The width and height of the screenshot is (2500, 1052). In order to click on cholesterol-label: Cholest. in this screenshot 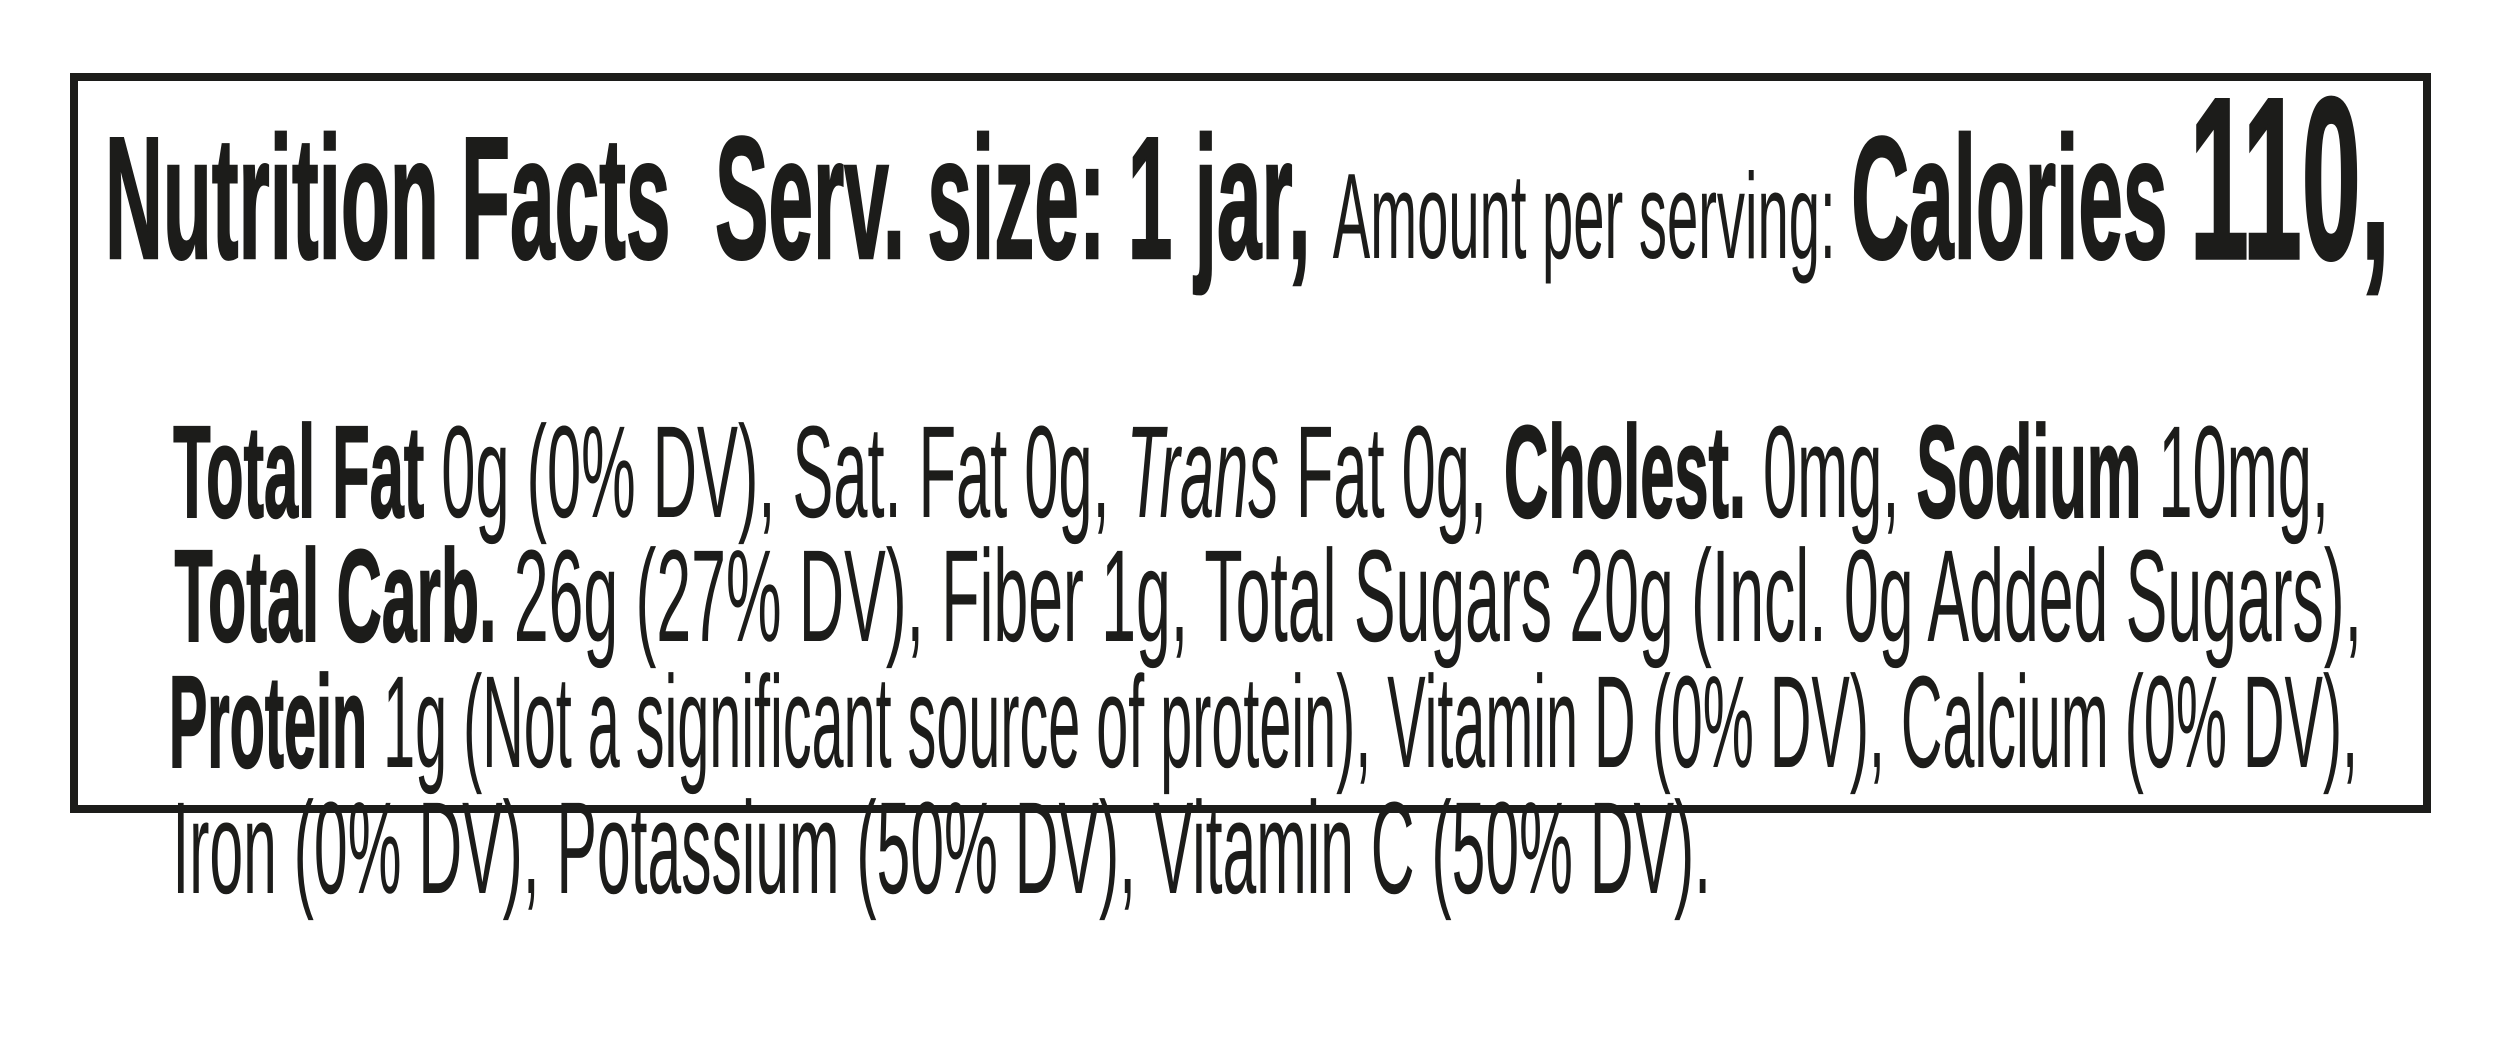, I will do `click(1625, 471)`.